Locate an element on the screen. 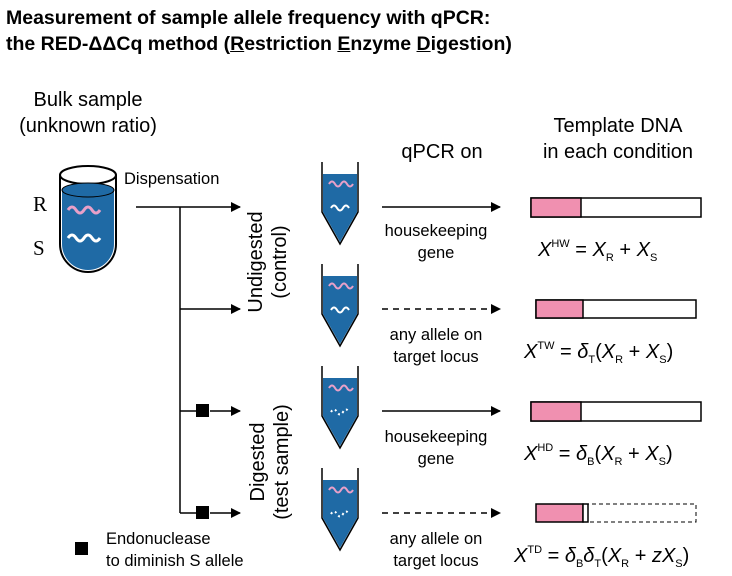 The height and width of the screenshot is (576, 732). template-bar-tw is located at coordinates (616, 309).